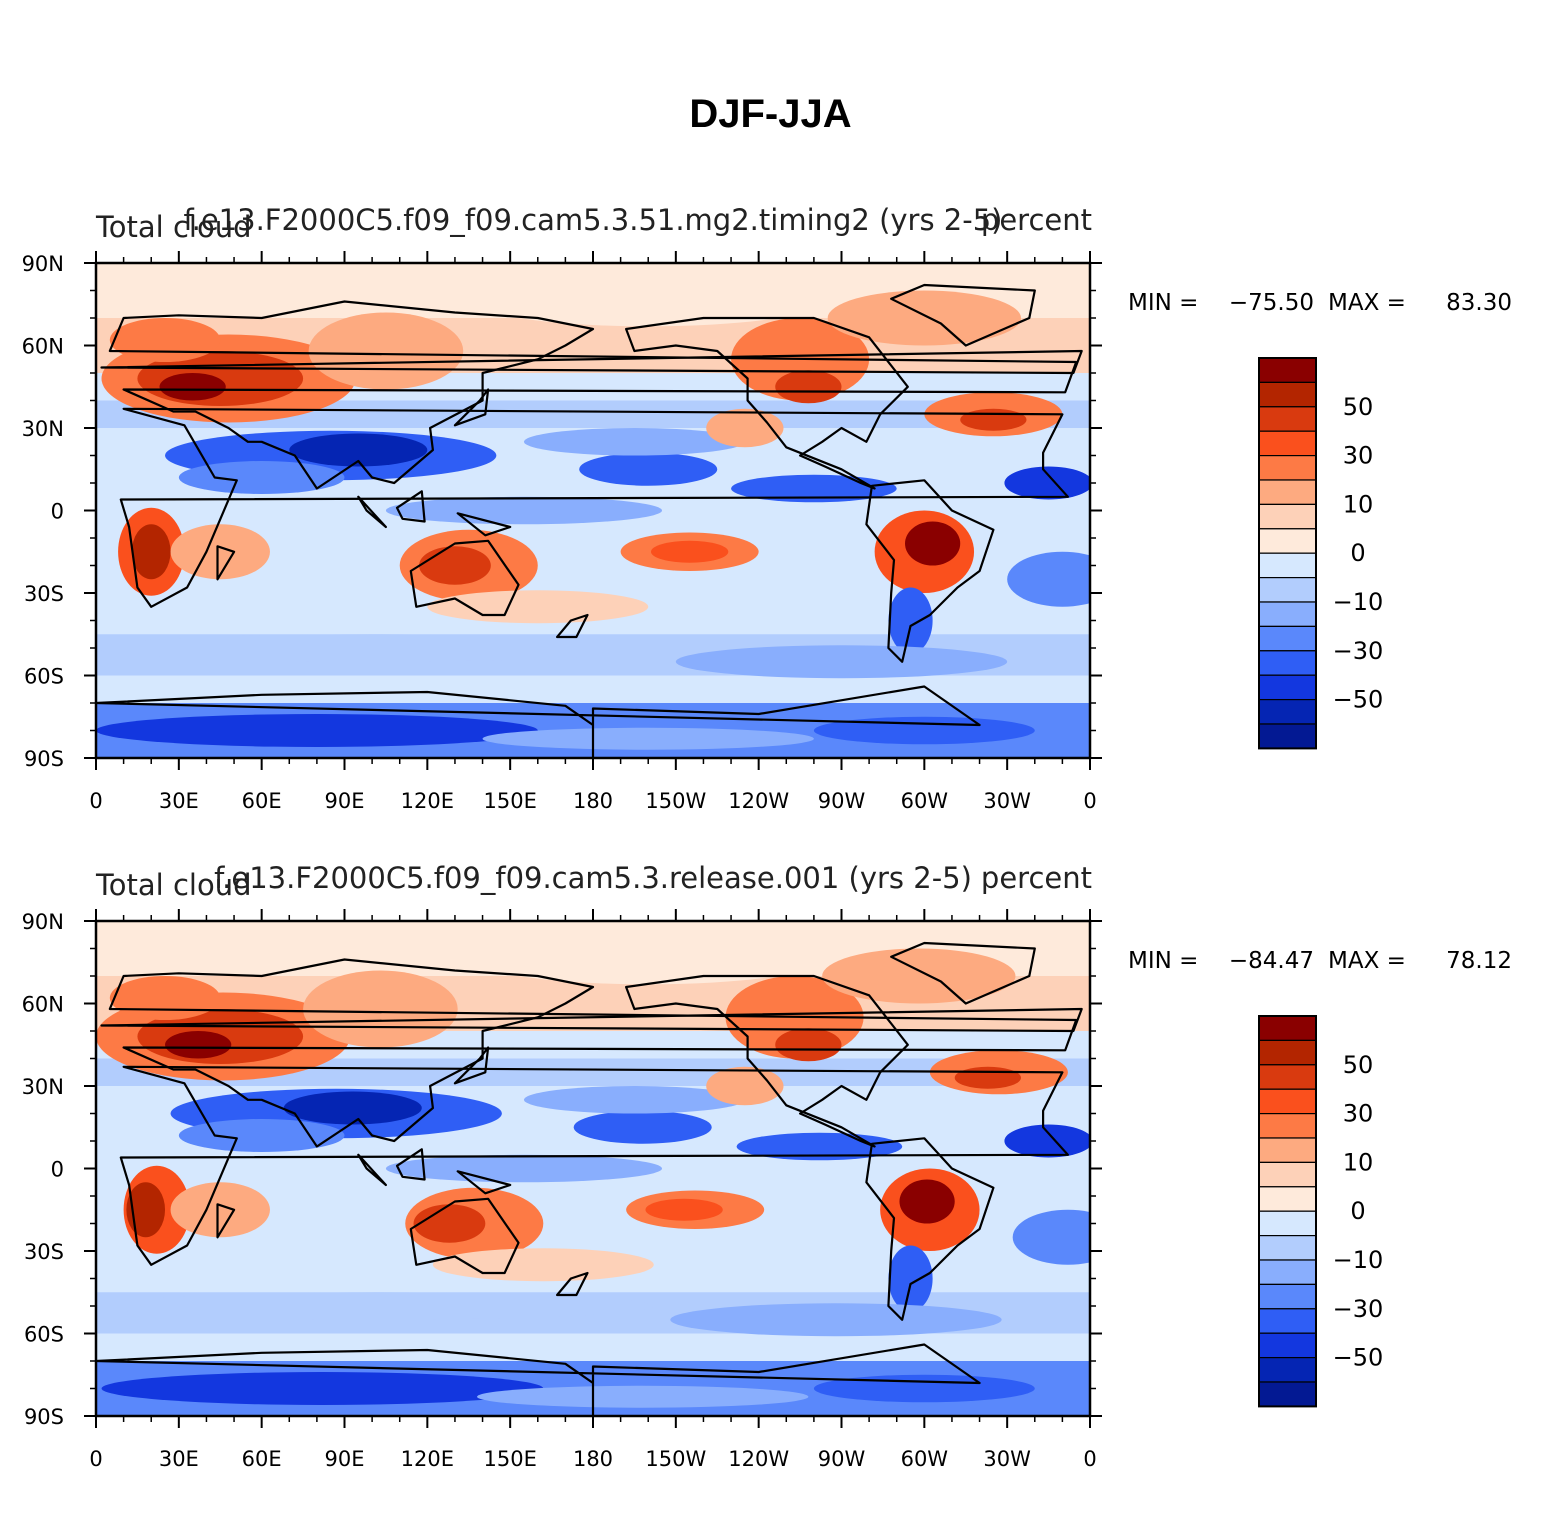 The height and width of the screenshot is (1538, 1541). Describe the element at coordinates (1007, 801) in the screenshot. I see `x-tick-label: 30W` at that location.